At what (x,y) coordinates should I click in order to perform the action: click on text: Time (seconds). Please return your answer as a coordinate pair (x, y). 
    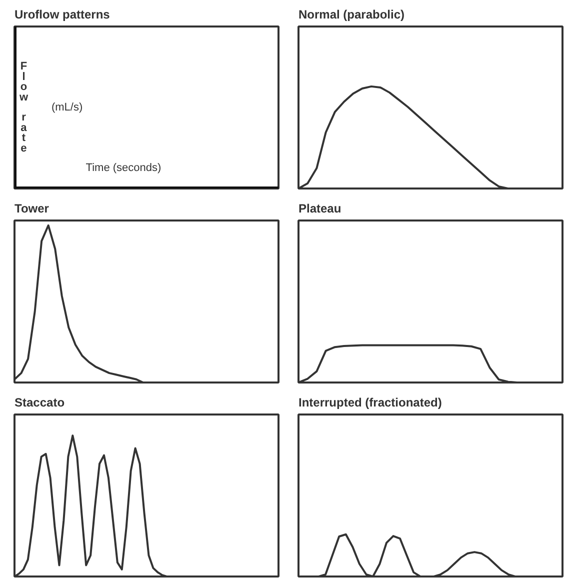
    Looking at the image, I should click on (124, 168).